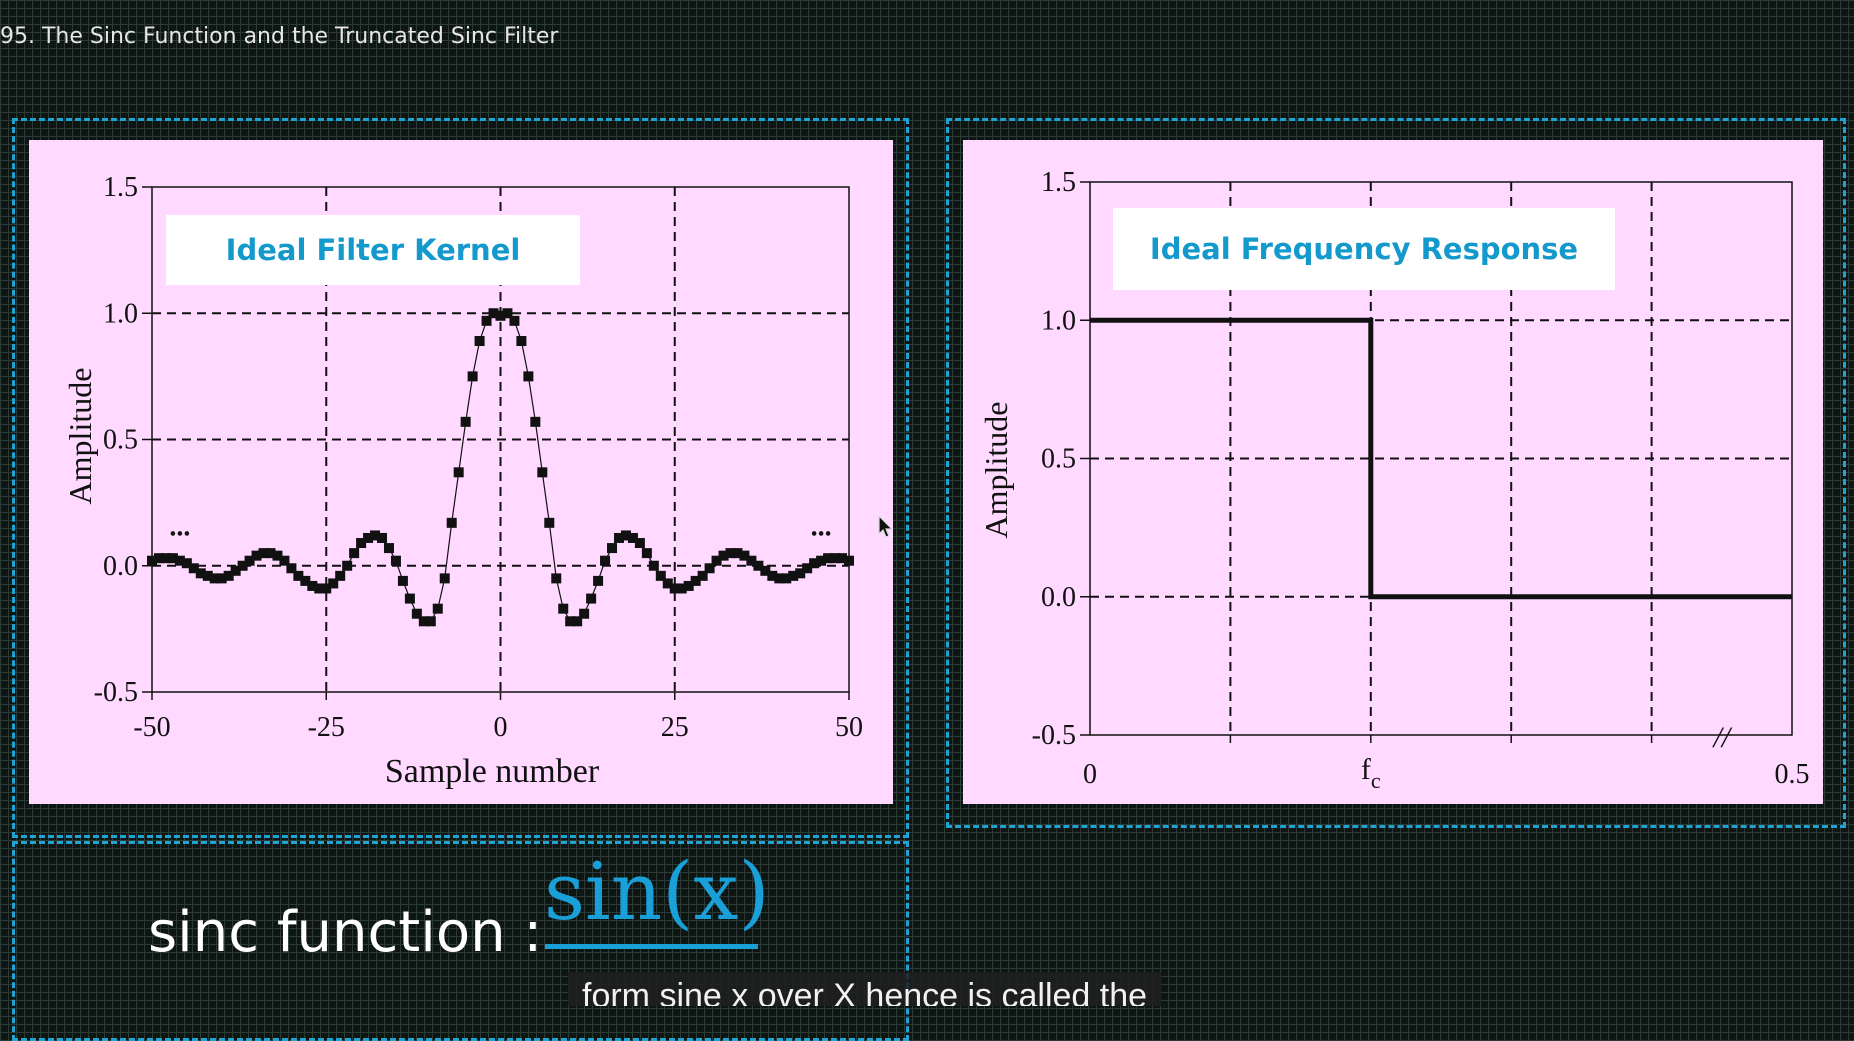 The image size is (1854, 1041). What do you see at coordinates (1721, 737) in the screenshot?
I see `axis-break-mark: //` at bounding box center [1721, 737].